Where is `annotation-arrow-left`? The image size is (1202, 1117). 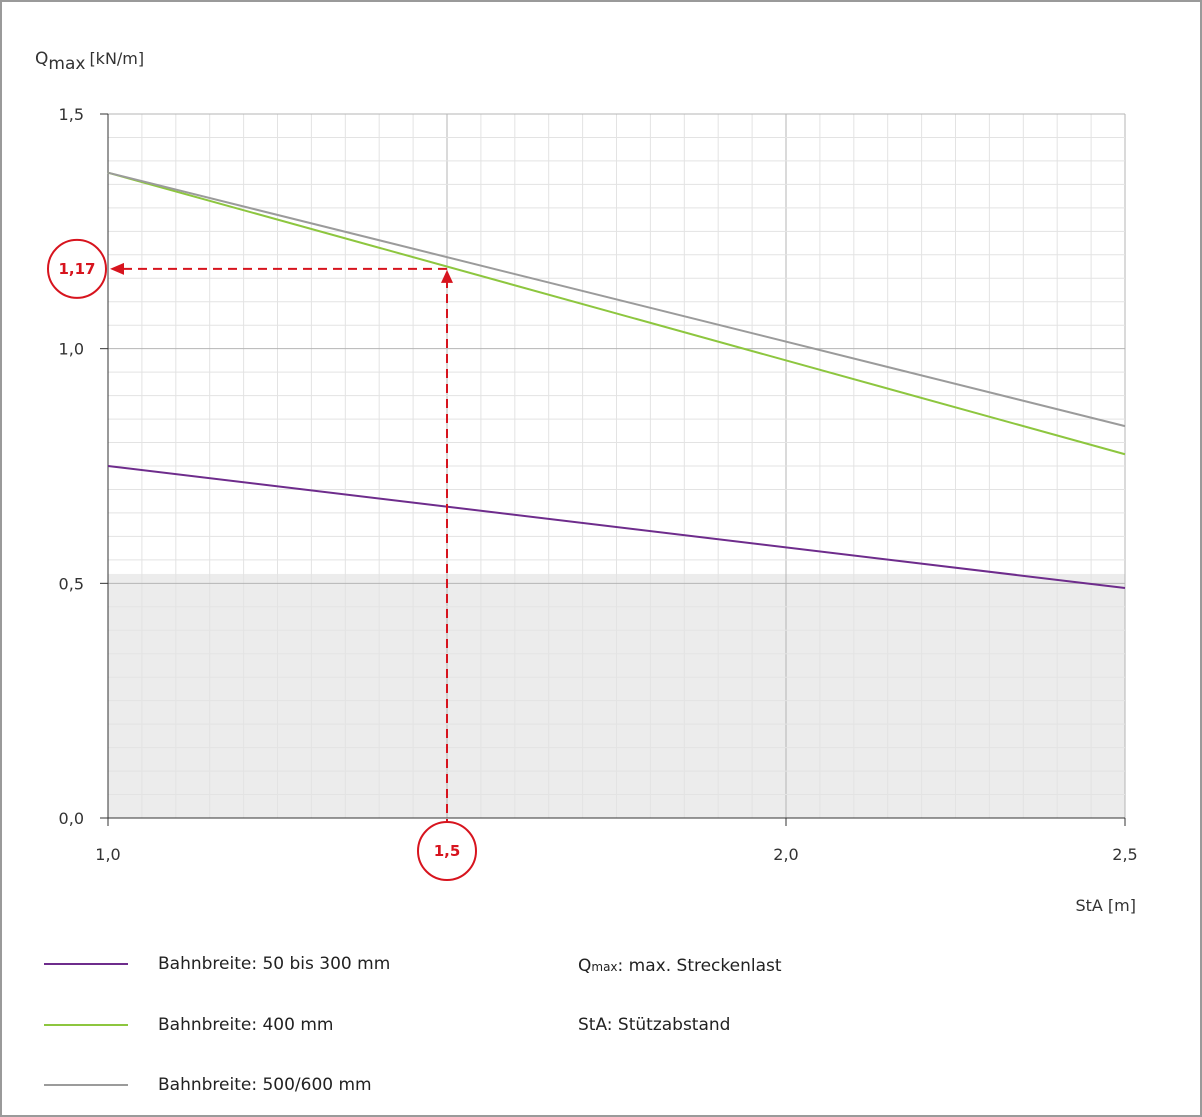
annotation-arrow-left is located at coordinates (117, 268).